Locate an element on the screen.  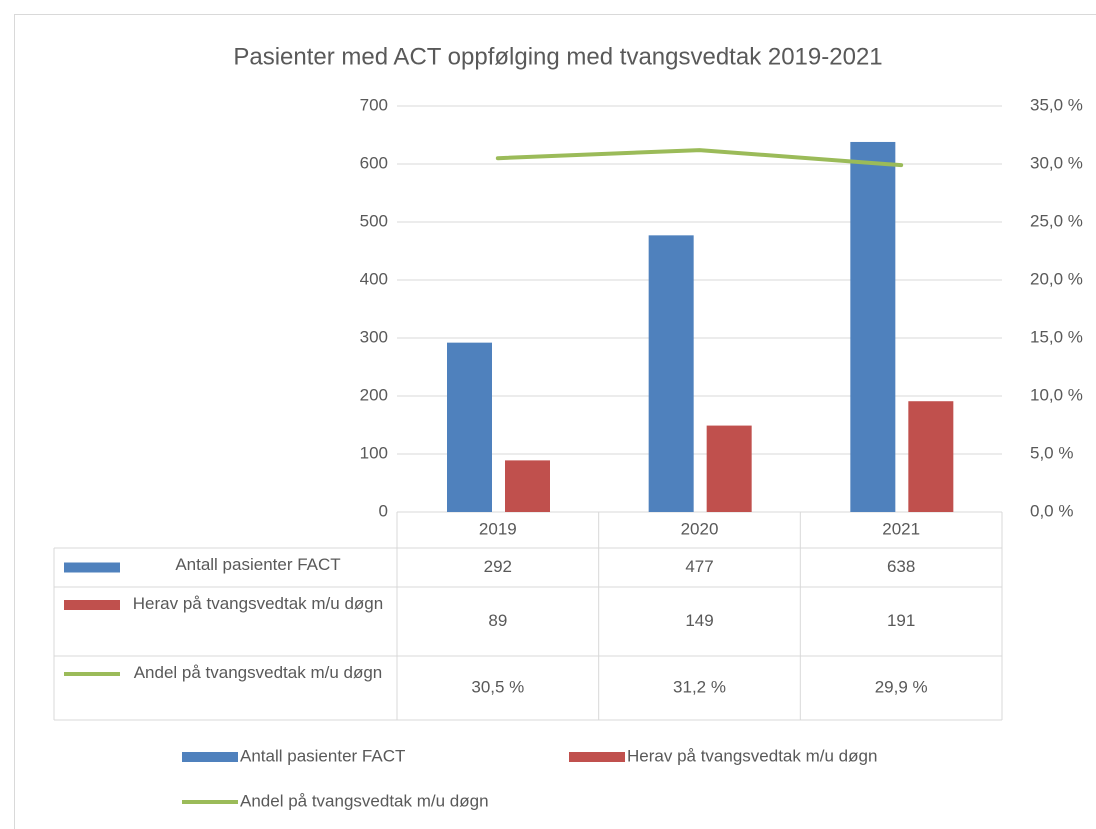
y-tick-label: 700 is located at coordinates (374, 104).